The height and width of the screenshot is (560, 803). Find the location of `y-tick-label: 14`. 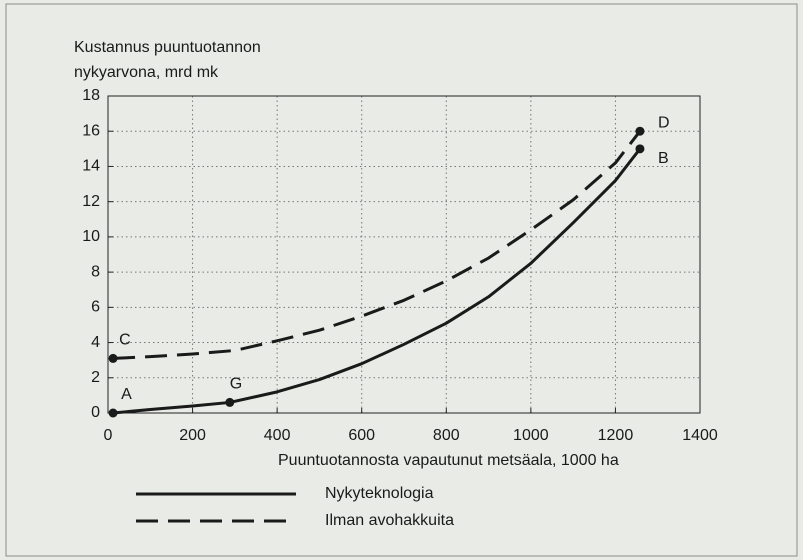

y-tick-label: 14 is located at coordinates (91, 166).